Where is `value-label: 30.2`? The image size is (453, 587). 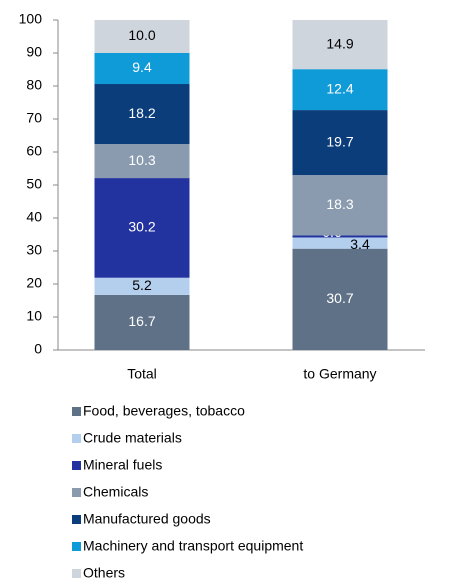 value-label: 30.2 is located at coordinates (141, 227).